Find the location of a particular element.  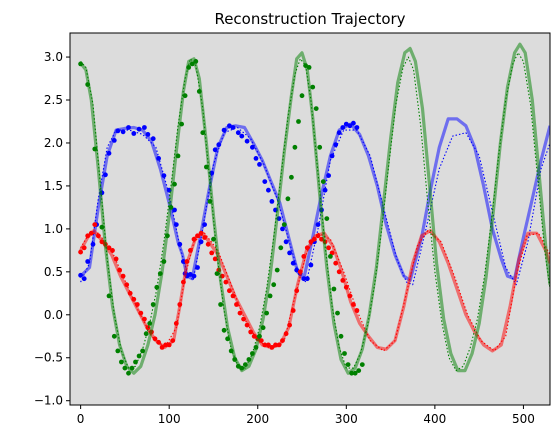

x-tick-label: 500 is located at coordinates (523, 419).